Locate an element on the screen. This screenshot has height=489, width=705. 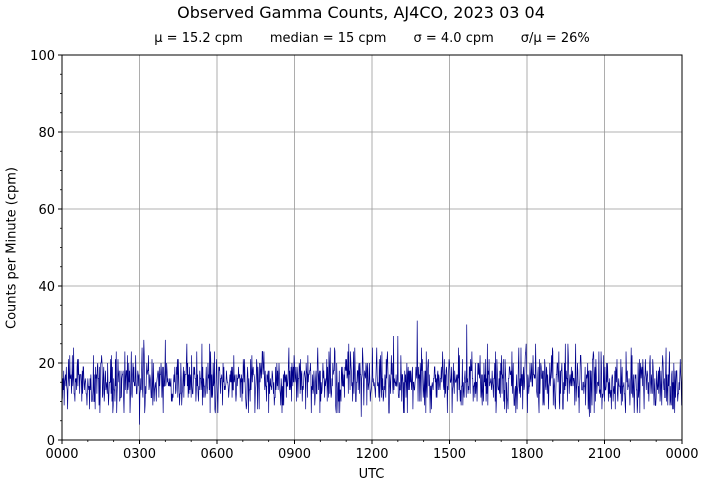
x-tick-label: 1800 is located at coordinates (526, 454).